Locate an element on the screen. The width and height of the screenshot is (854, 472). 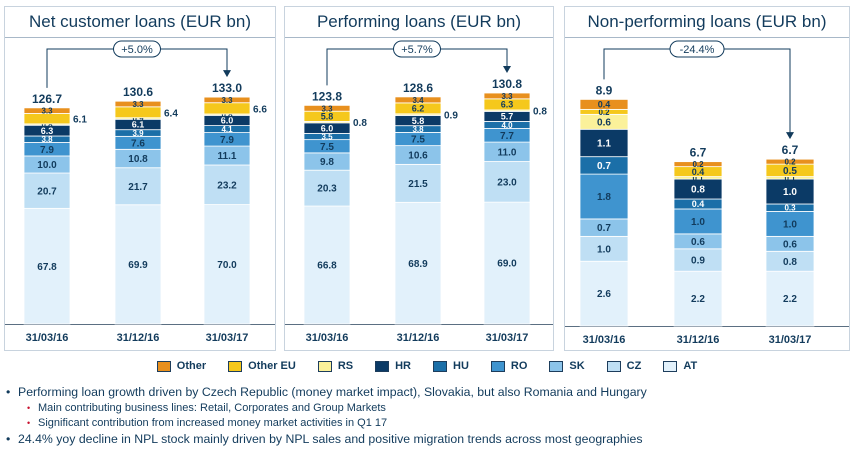
data-label: 21.5 is located at coordinates (418, 184).